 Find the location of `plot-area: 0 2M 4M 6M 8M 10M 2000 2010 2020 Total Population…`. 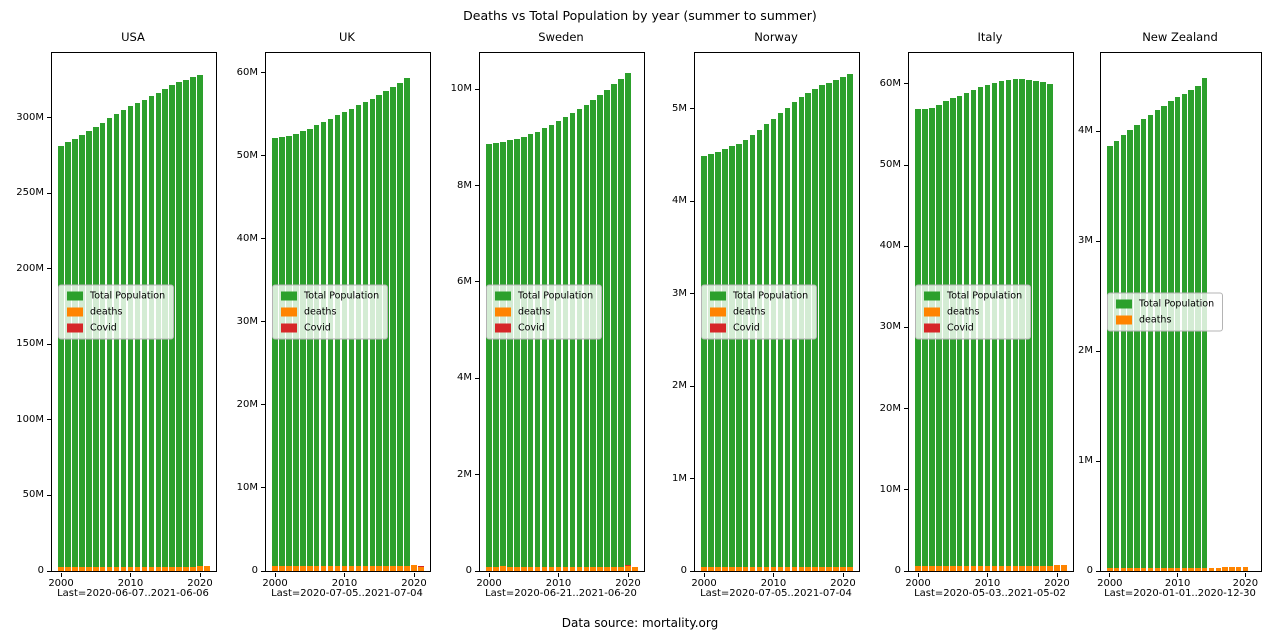

plot-area: 0 2M 4M 6M 8M 10M 2000 2010 2020 Total Population… is located at coordinates (548, 320).